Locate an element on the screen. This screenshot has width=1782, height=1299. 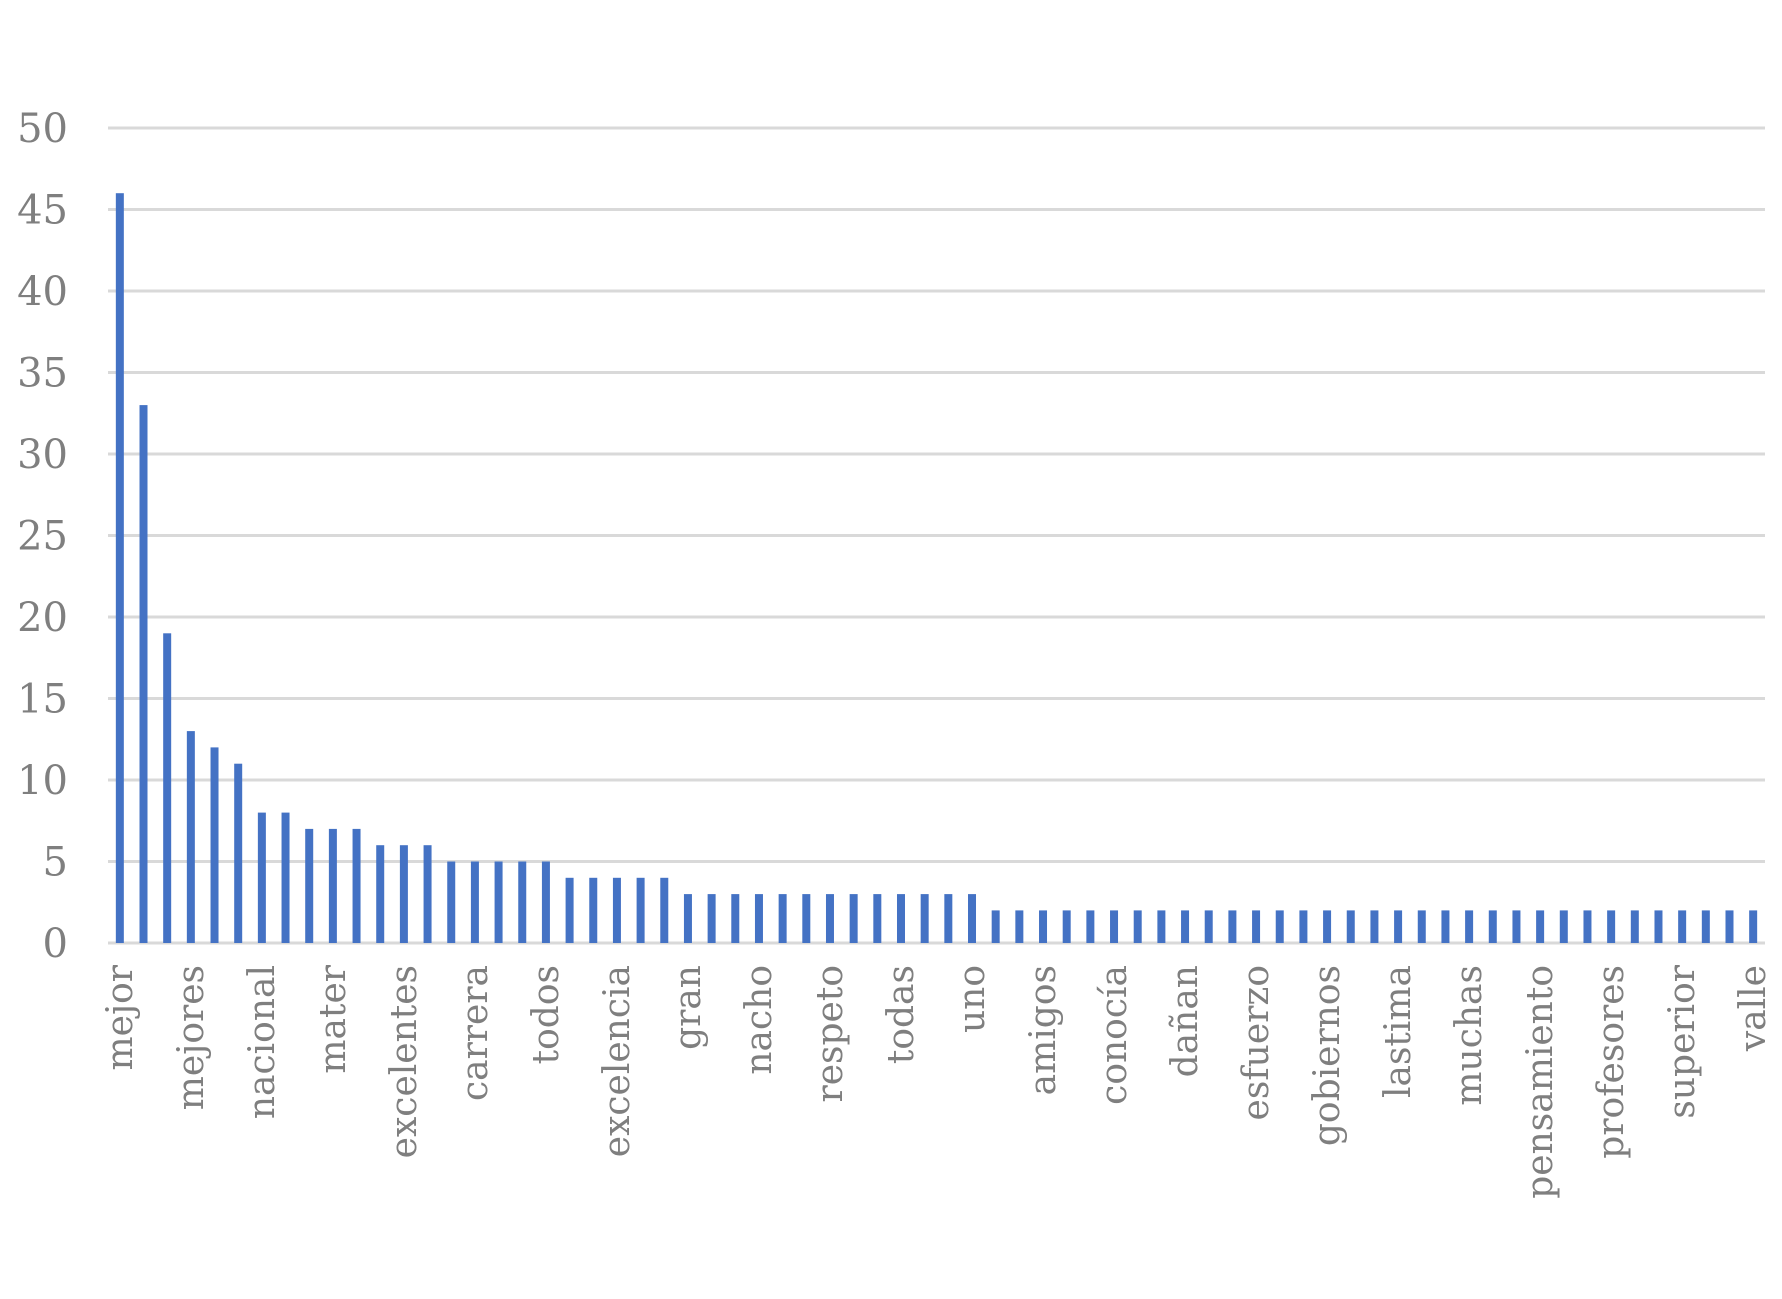
x-tick-label: respeto is located at coordinates (830, 1033).